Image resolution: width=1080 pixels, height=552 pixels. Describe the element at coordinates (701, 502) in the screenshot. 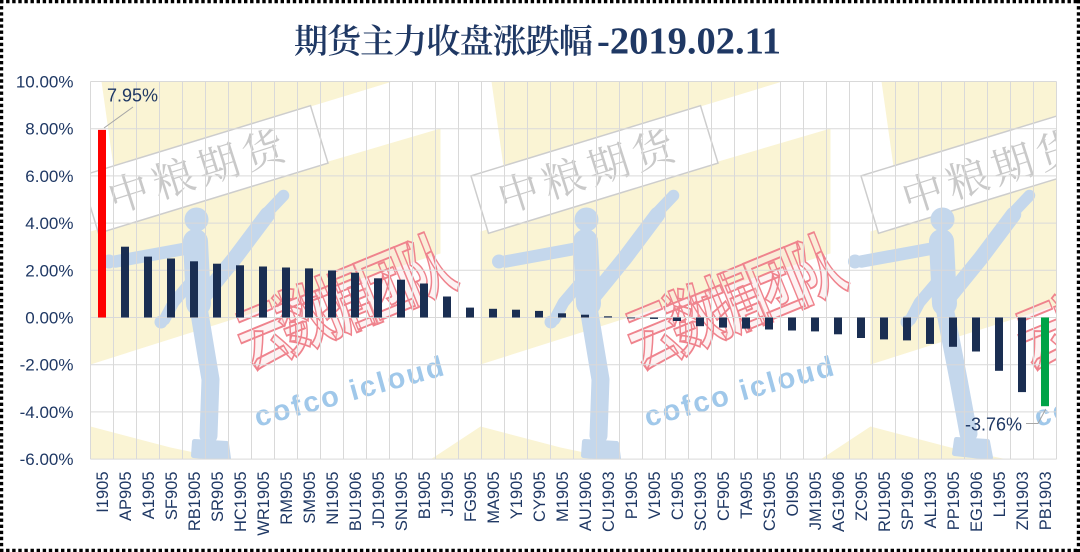

I see `svg-text: SC1903` at that location.